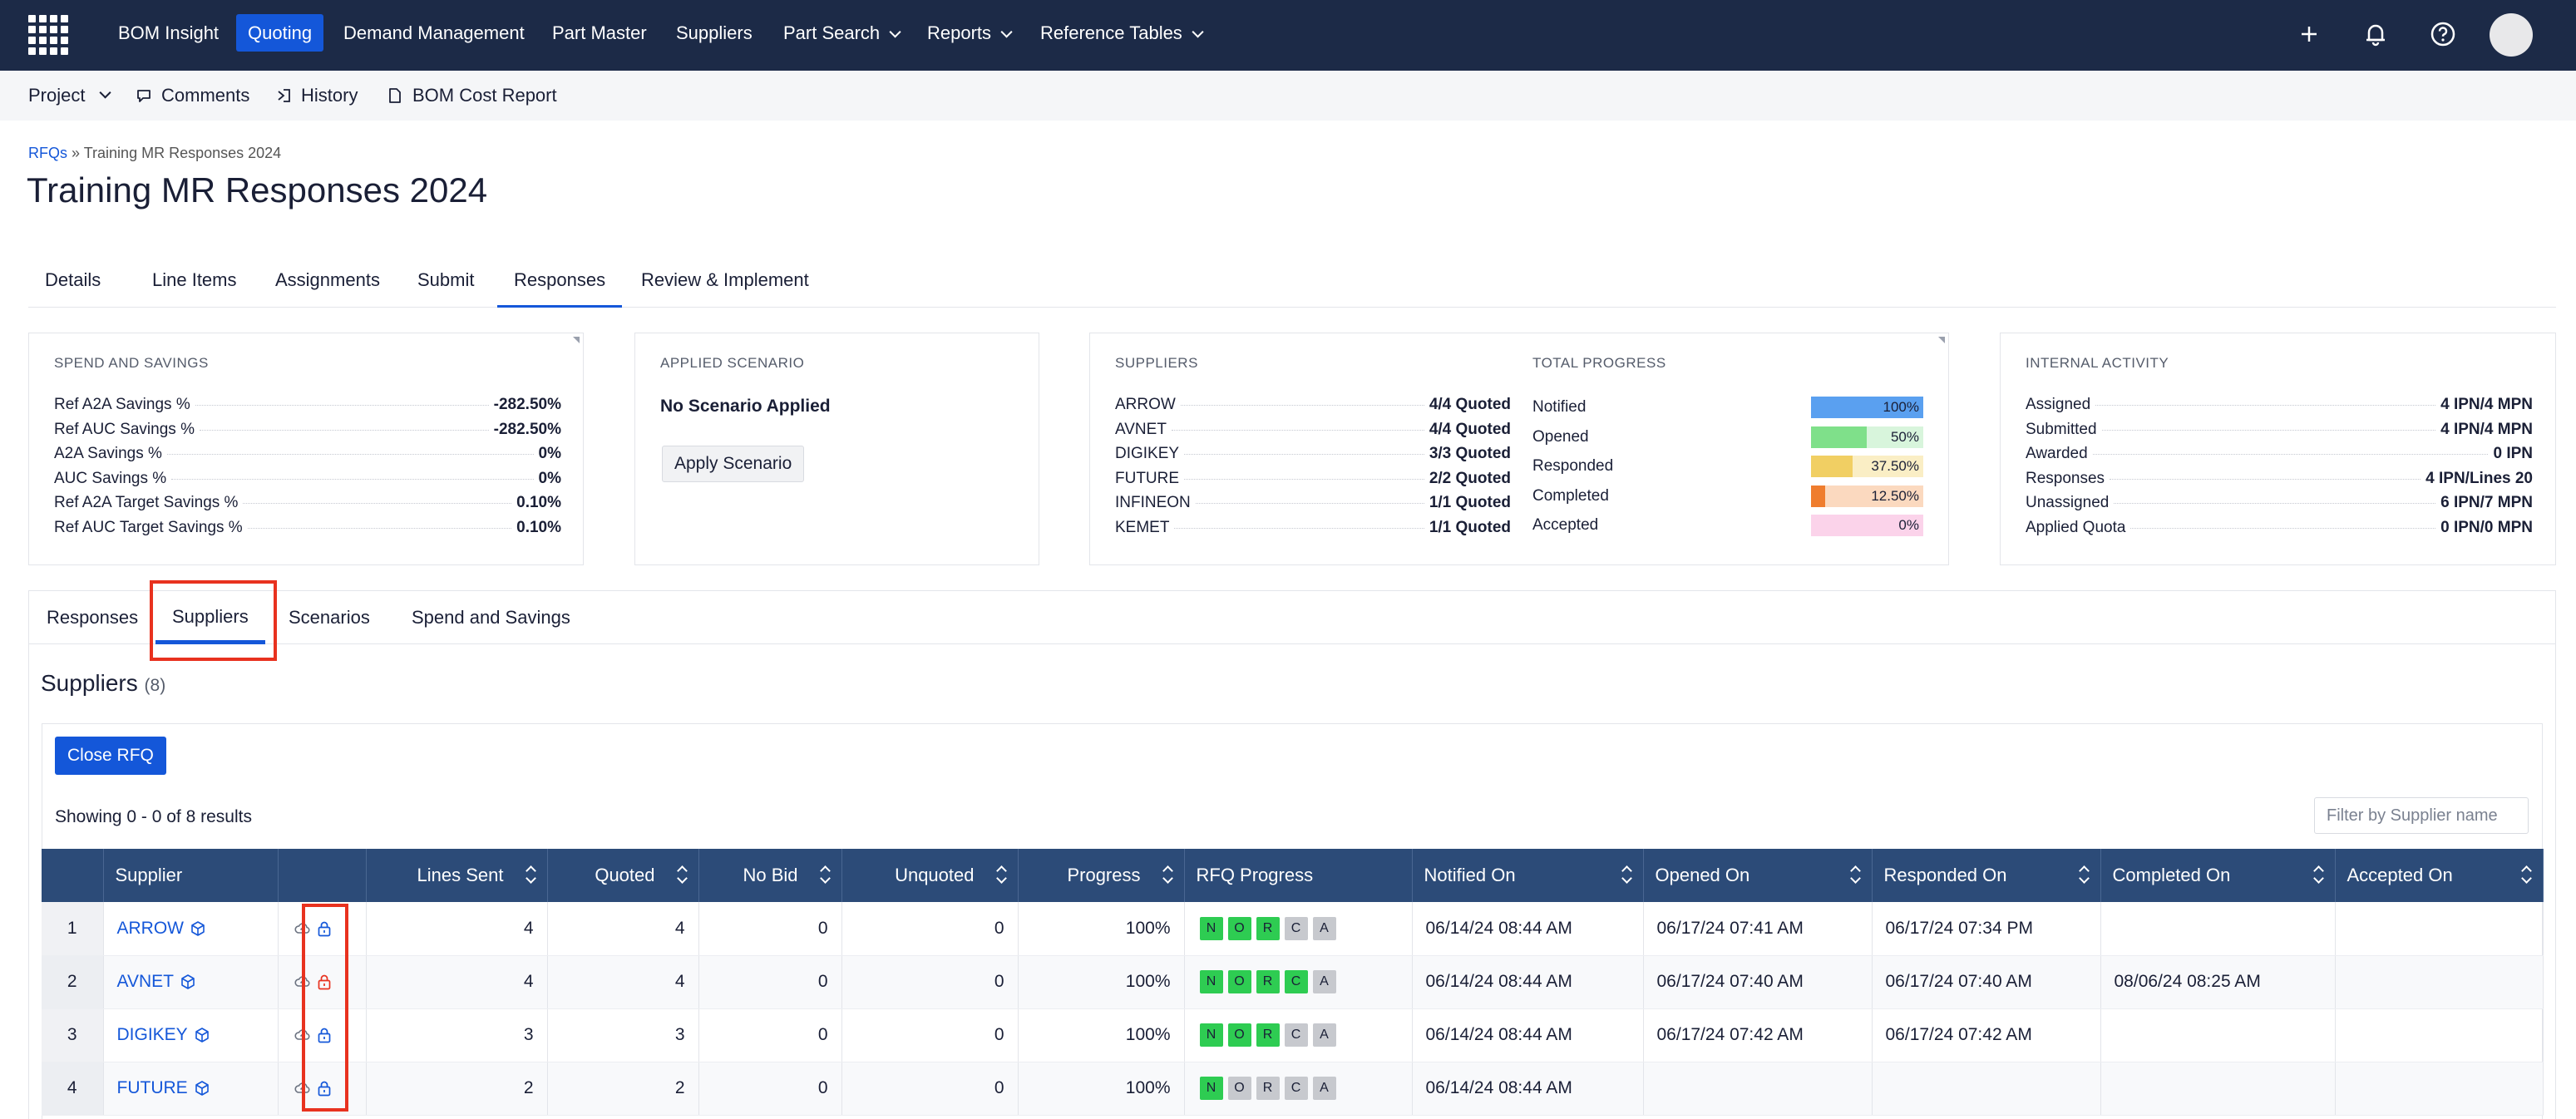 The height and width of the screenshot is (1119, 2576). I want to click on supplier-filter-input, so click(2421, 815).